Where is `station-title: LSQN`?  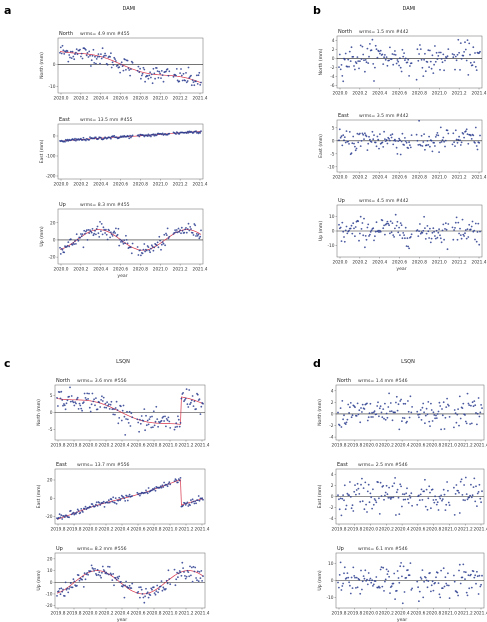 station-title: LSQN is located at coordinates (123, 362).